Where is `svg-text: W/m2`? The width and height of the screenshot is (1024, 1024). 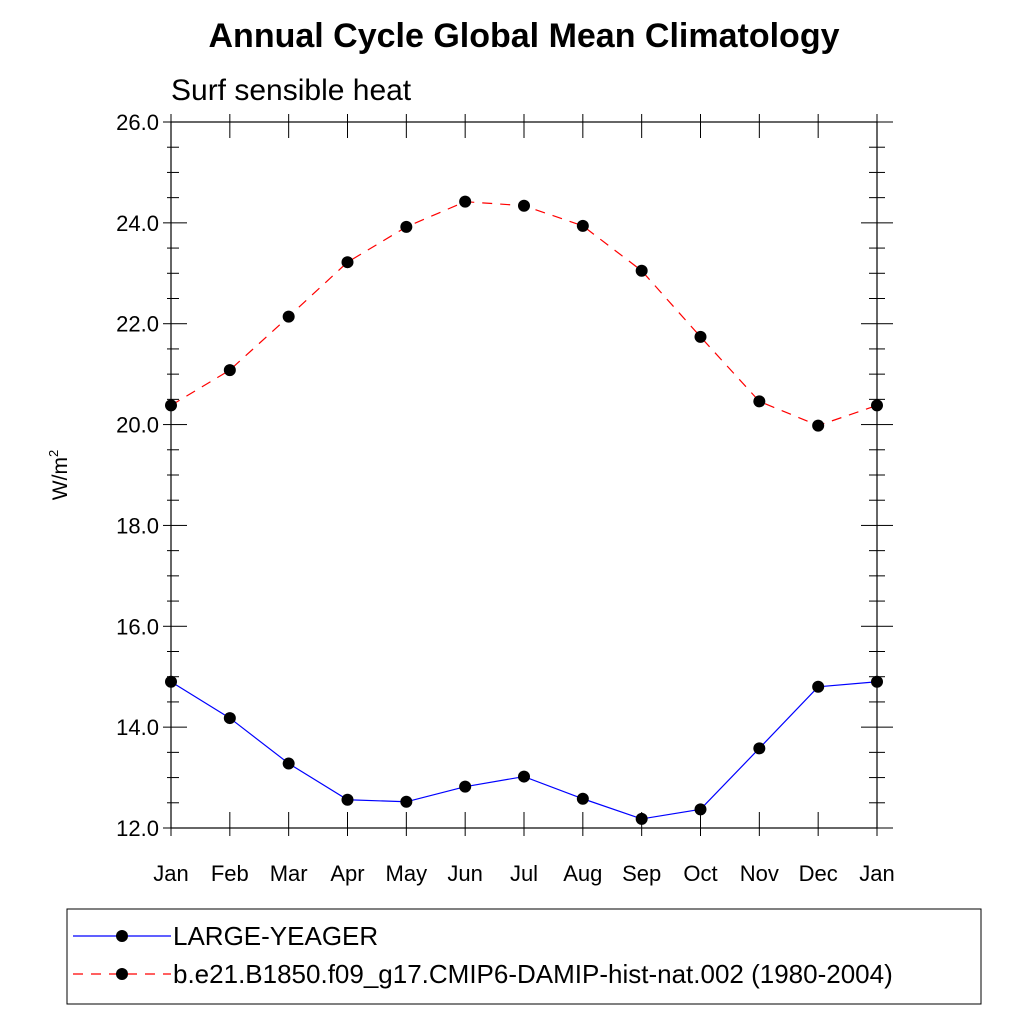 svg-text: W/m2 is located at coordinates (59, 475).